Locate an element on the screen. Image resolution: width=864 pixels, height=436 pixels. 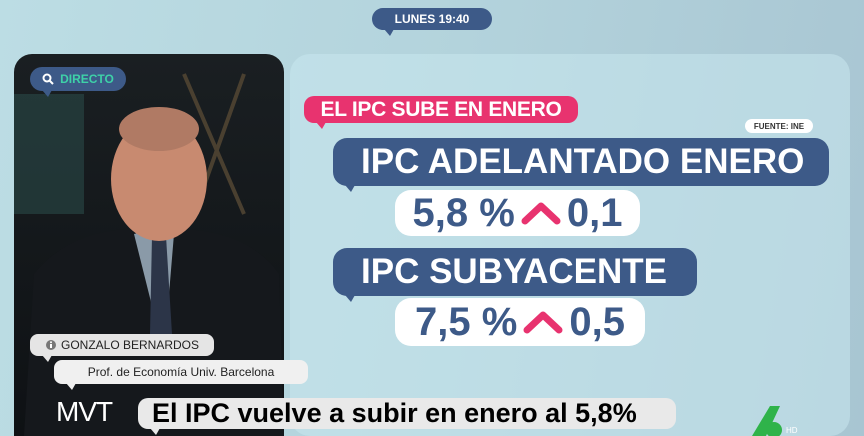
stat-change-text: 0,5 is located at coordinates (597, 321).